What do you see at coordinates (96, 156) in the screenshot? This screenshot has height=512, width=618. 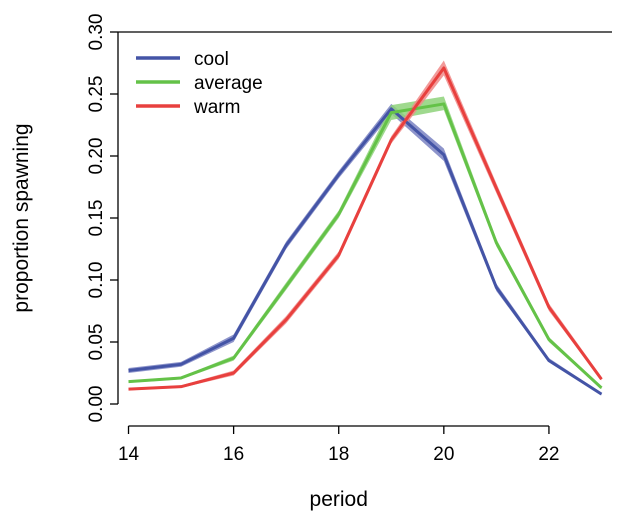 I see `y-tick-label: 0.20` at bounding box center [96, 156].